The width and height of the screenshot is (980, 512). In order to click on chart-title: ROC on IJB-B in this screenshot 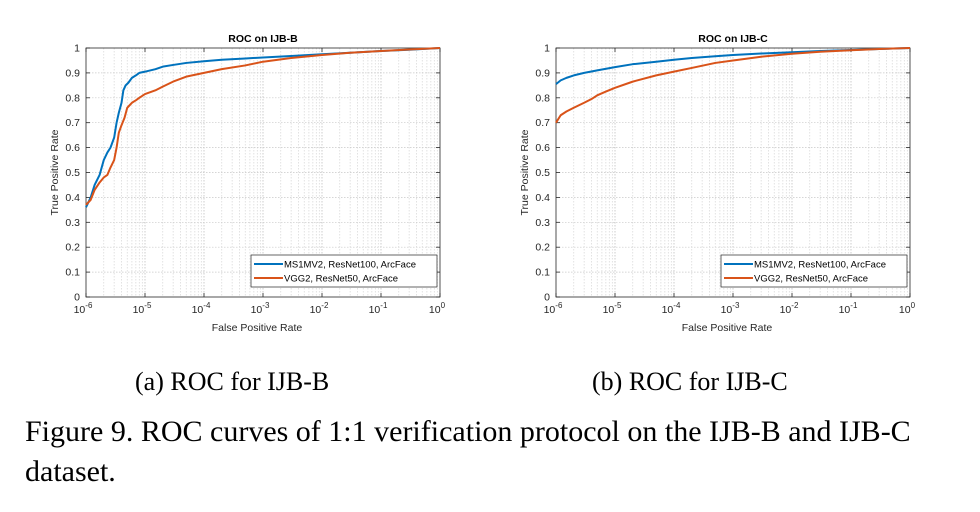, I will do `click(263, 39)`.